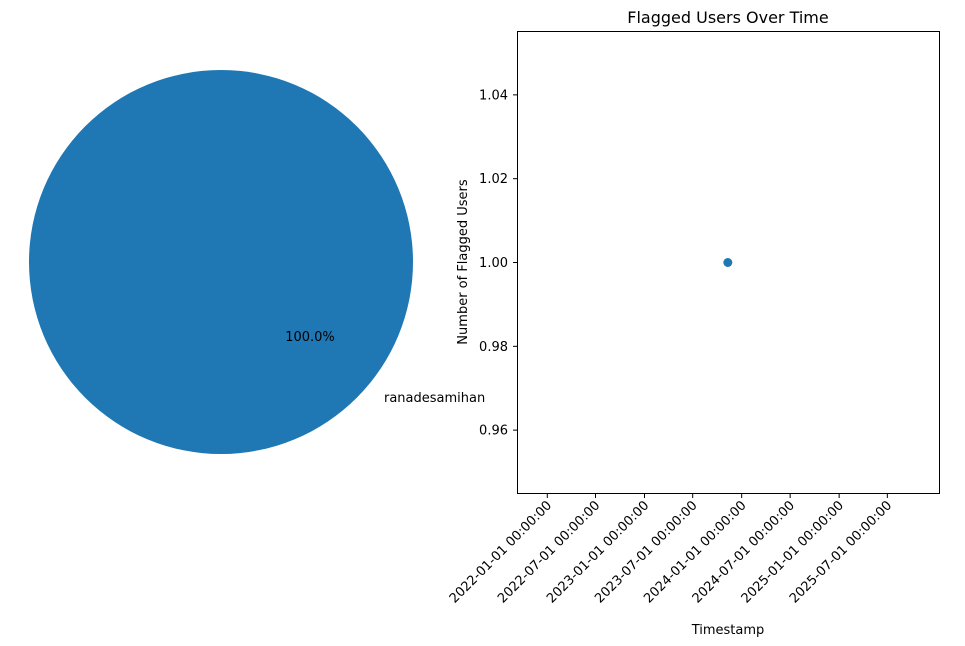  Describe the element at coordinates (728, 630) in the screenshot. I see `x-axis-label: Timestamp` at that location.